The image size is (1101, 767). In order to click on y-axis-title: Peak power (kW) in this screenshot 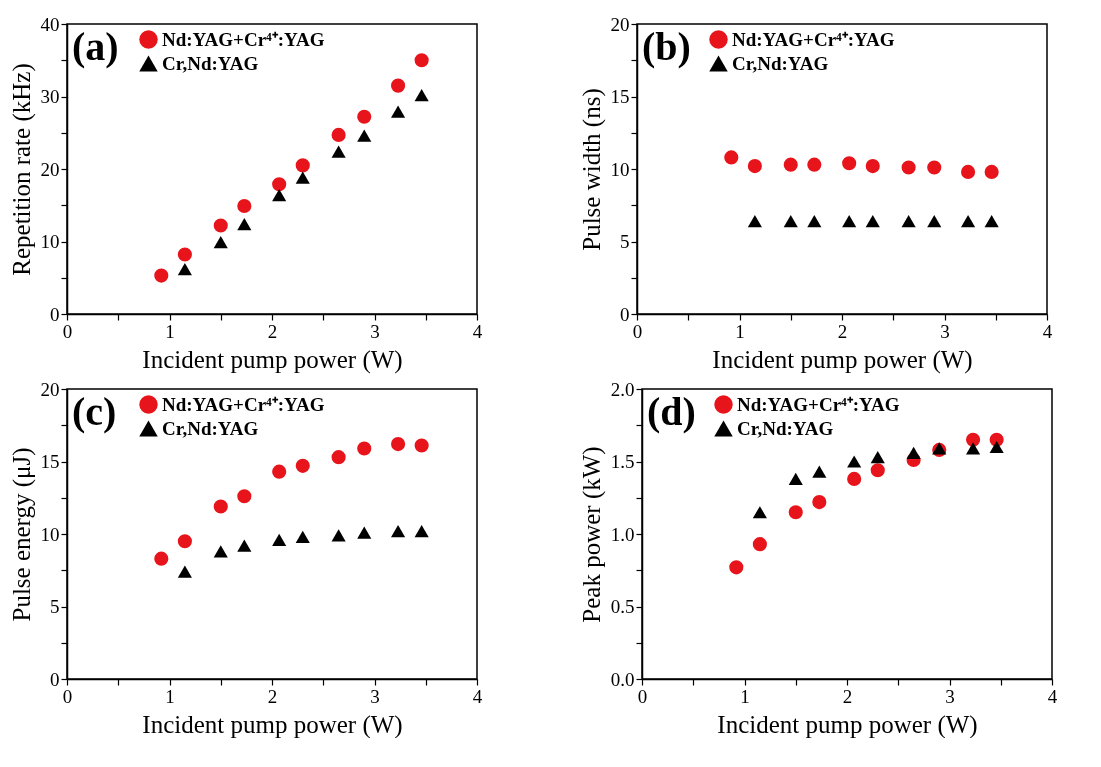, I will do `click(591, 534)`.